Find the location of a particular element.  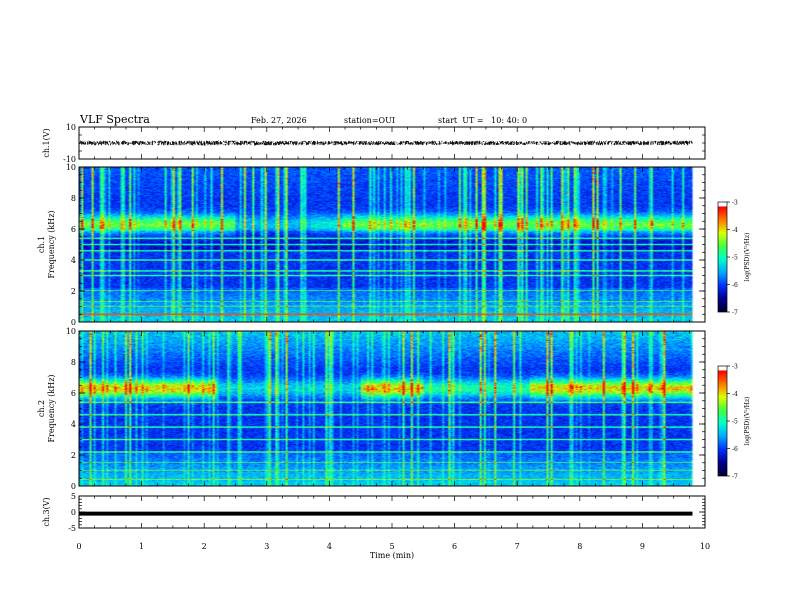

spec2-colorbar-label: log(PSD)(V²/Hz) is located at coordinates (747, 421).